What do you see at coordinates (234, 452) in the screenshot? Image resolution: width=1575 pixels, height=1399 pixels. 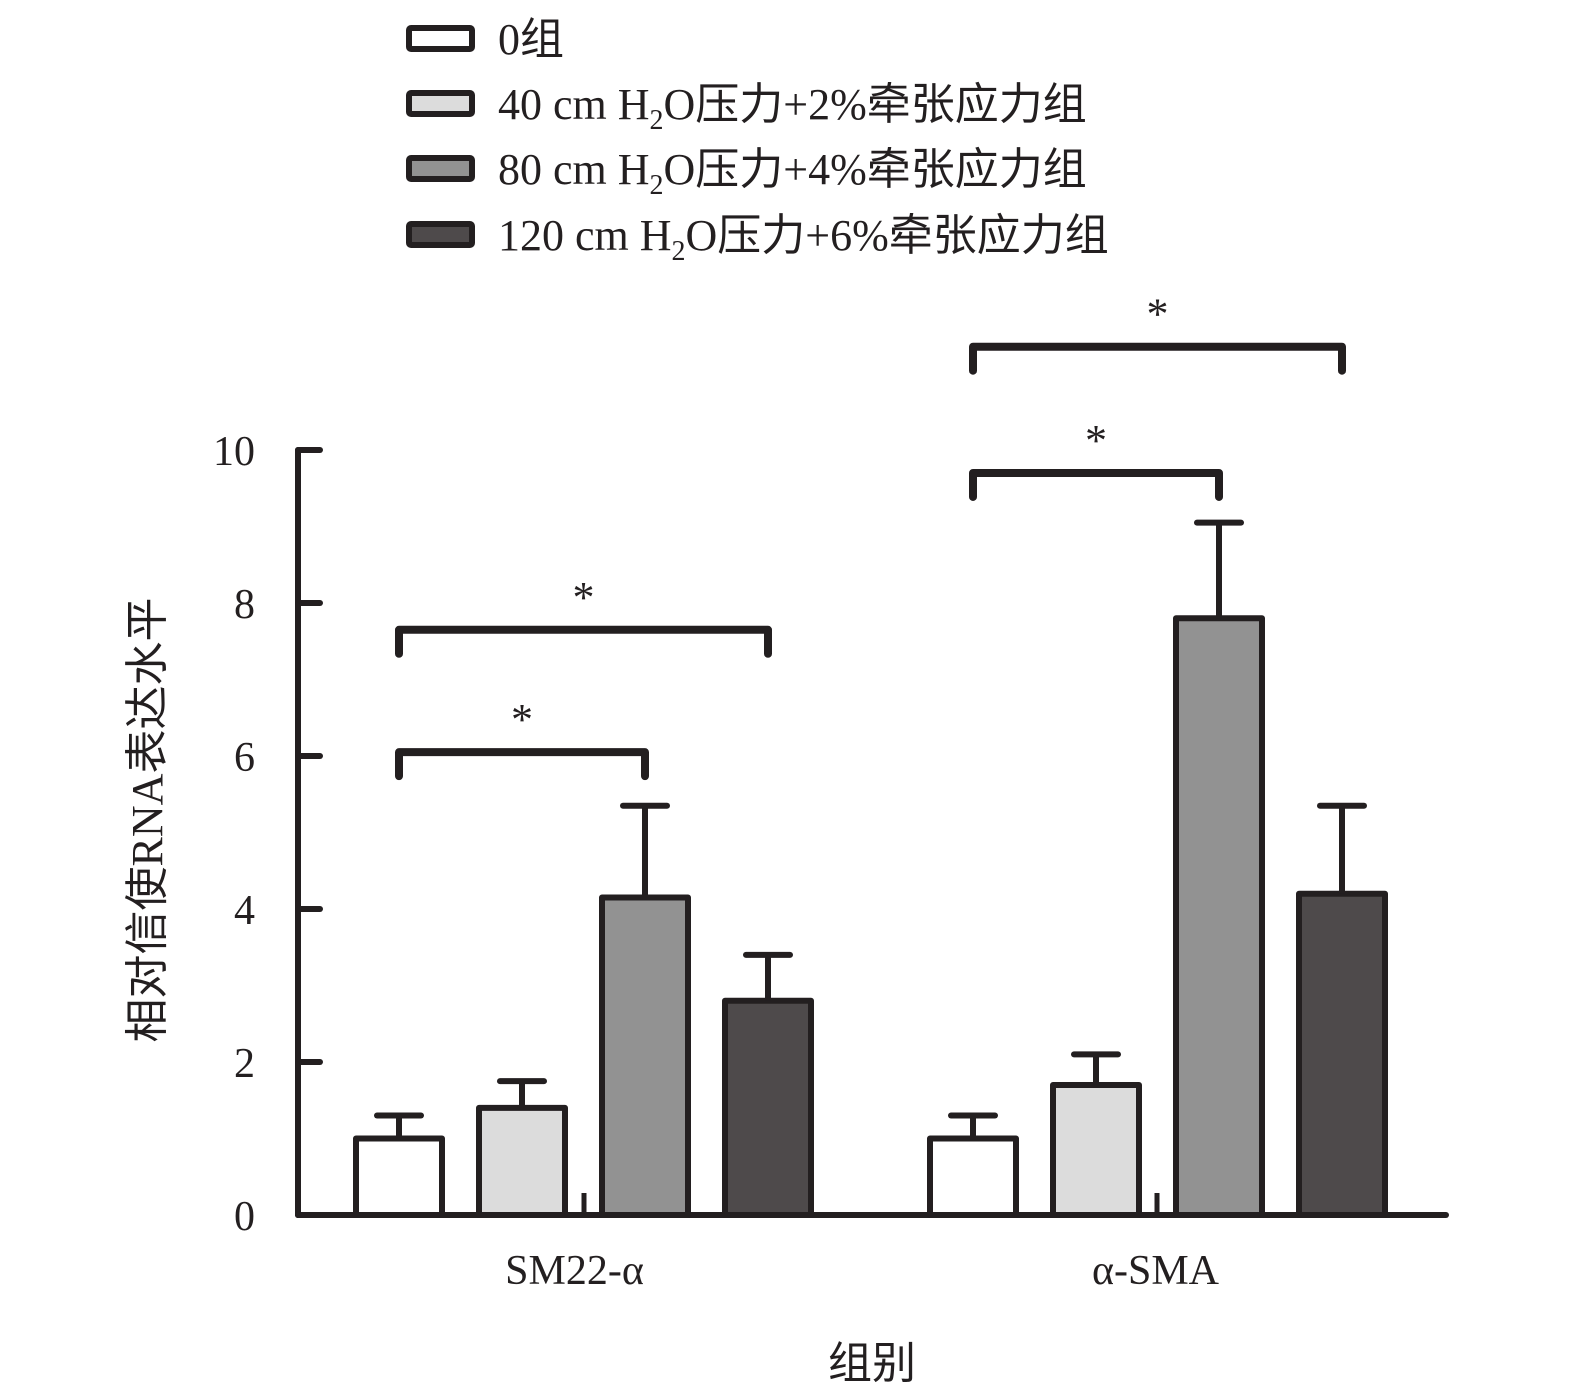 I see `y-tick-label: 10` at bounding box center [234, 452].